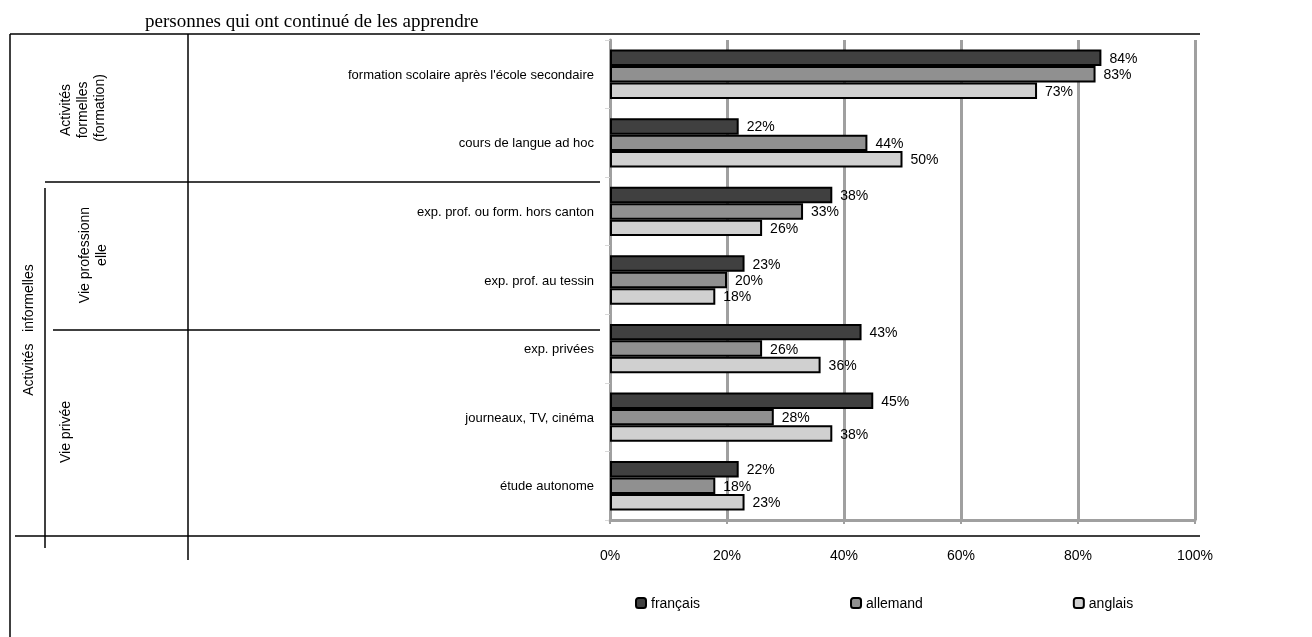 This screenshot has width=1312, height=637. I want to click on legend-label: allemand, so click(894, 603).